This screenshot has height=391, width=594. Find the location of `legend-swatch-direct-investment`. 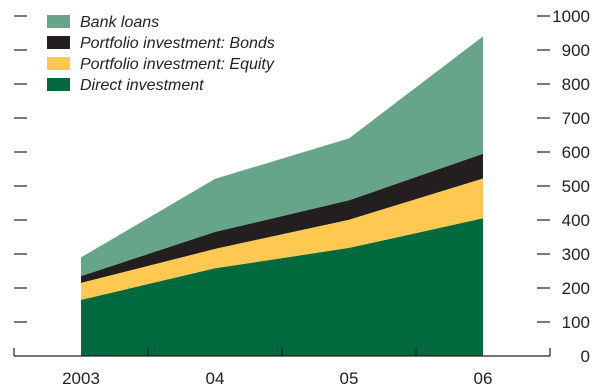

legend-swatch-direct-investment is located at coordinates (58, 84).